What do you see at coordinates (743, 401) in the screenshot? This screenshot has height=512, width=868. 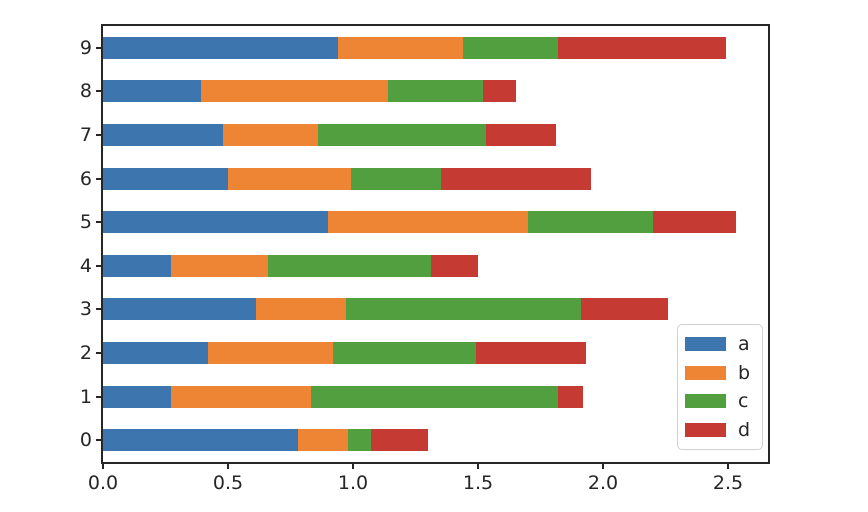 I see `legend-label: c` at bounding box center [743, 401].